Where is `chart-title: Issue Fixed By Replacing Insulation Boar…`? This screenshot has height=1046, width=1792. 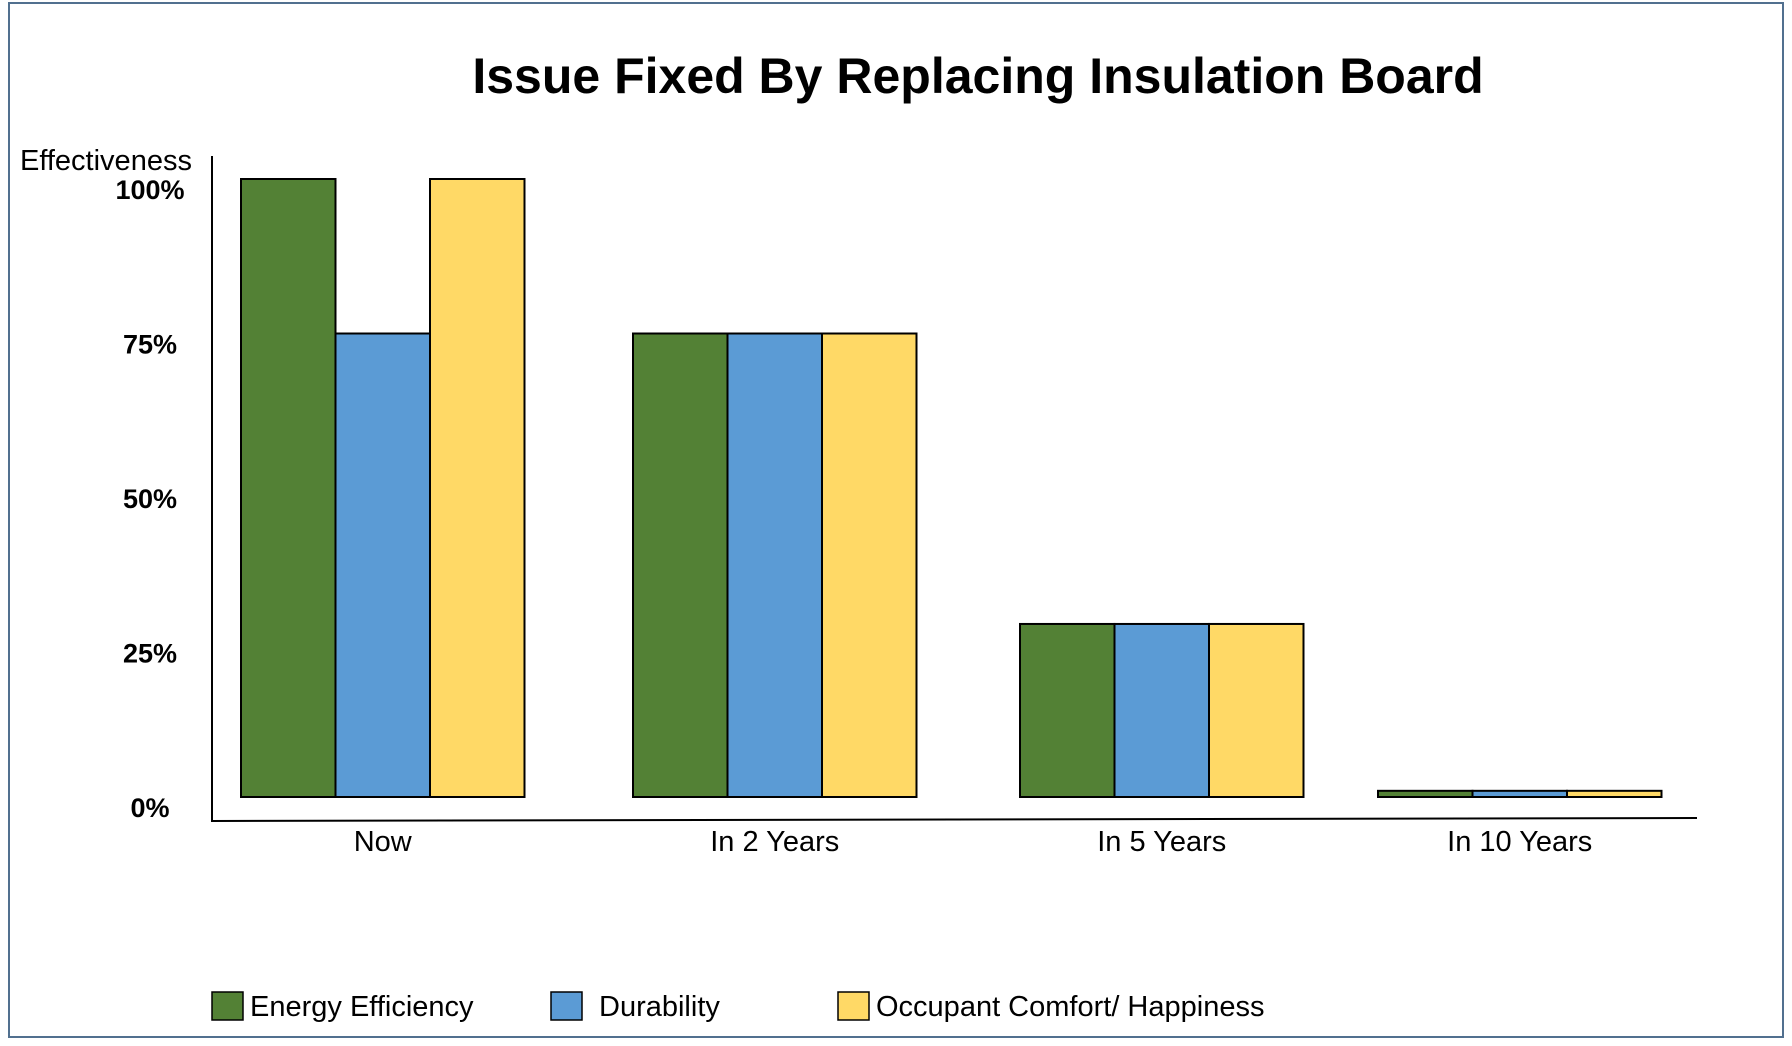 chart-title: Issue Fixed By Replacing Insulation Boar… is located at coordinates (977, 76).